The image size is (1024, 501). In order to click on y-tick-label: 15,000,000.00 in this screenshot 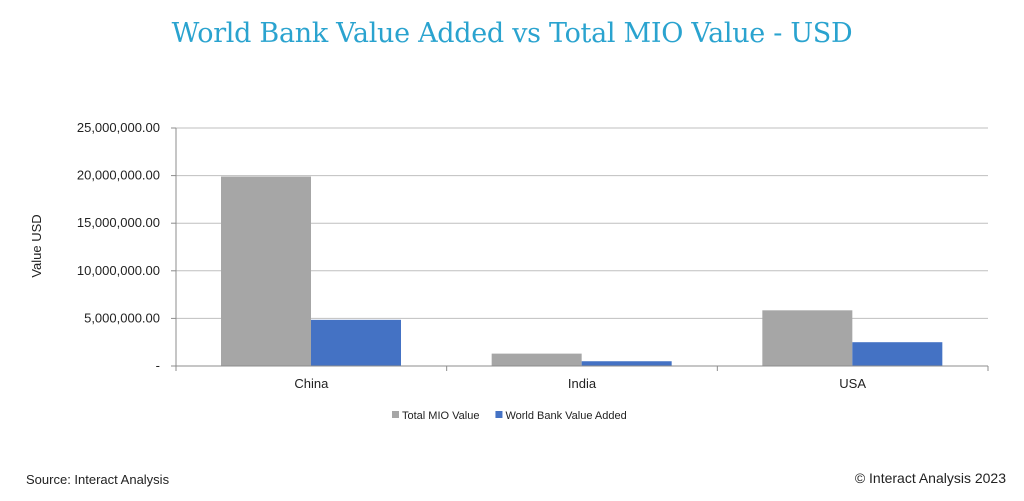, I will do `click(118, 222)`.